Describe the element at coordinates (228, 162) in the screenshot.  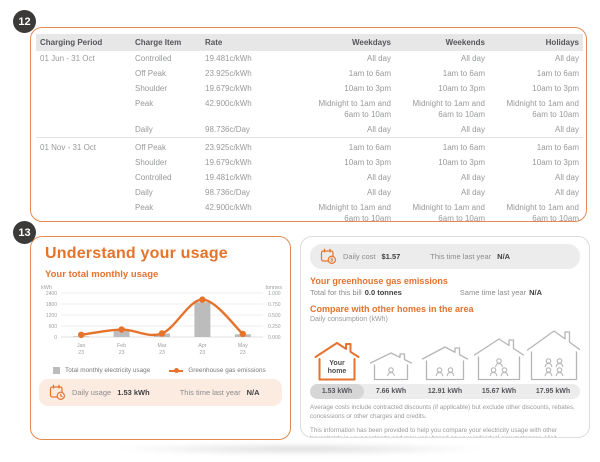
I see `rate-value: 19.679c/kWh` at that location.